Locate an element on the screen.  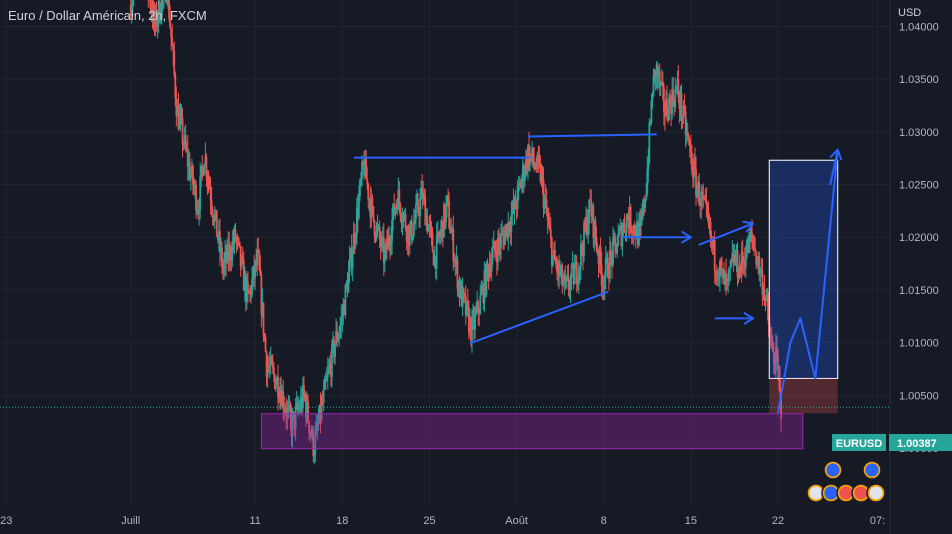
time-tick-label: 11 is located at coordinates (254, 521).